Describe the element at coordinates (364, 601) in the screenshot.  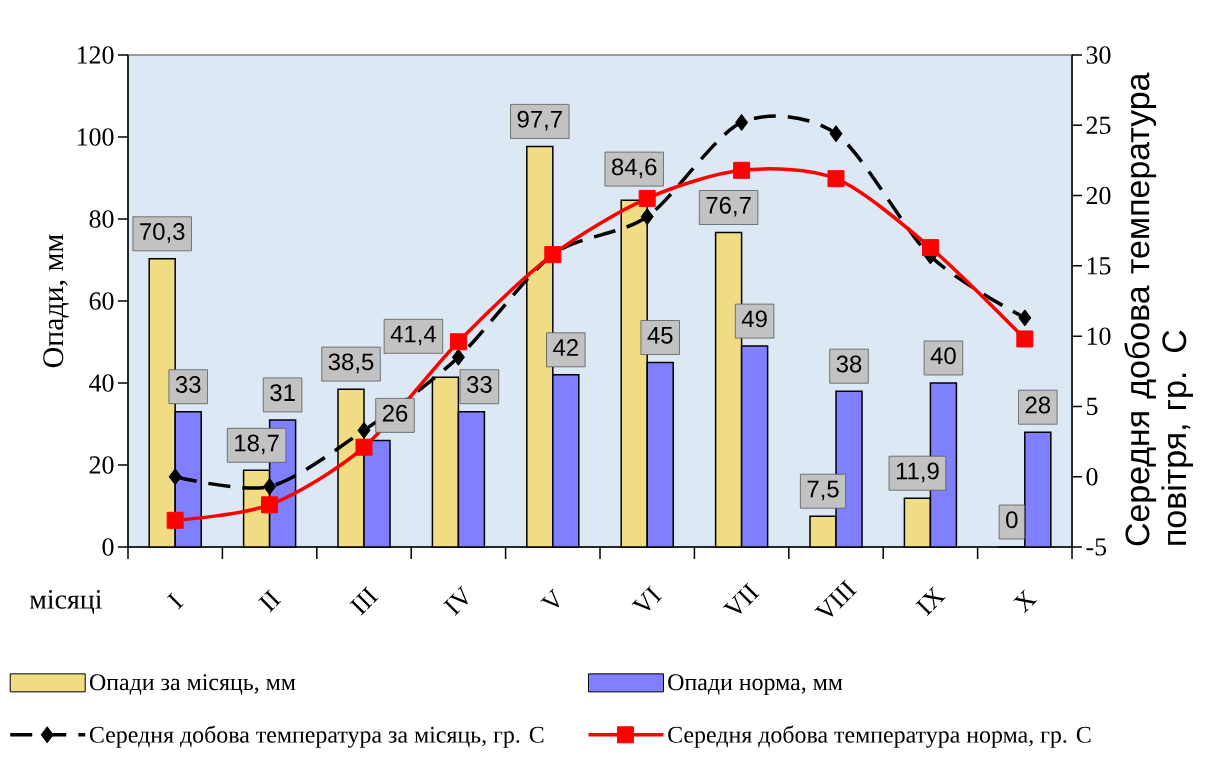
I see `x-tick-label: III` at that location.